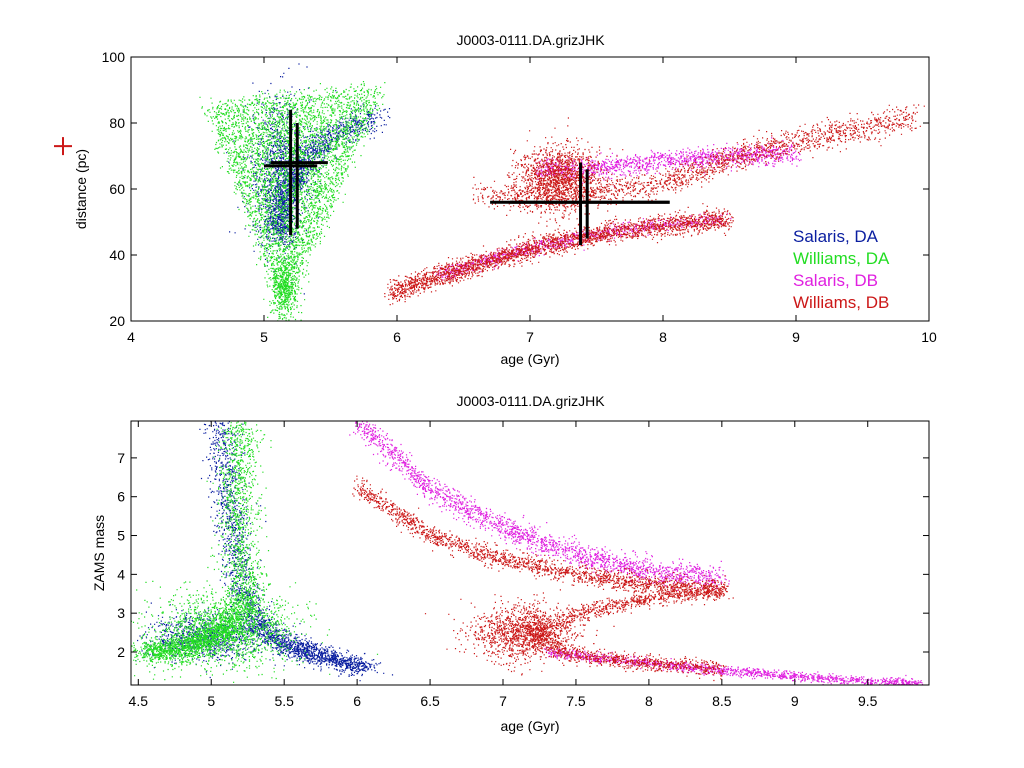 This screenshot has height=768, width=1024. Describe the element at coordinates (121, 458) in the screenshot. I see `y-tick-label: 7` at that location.